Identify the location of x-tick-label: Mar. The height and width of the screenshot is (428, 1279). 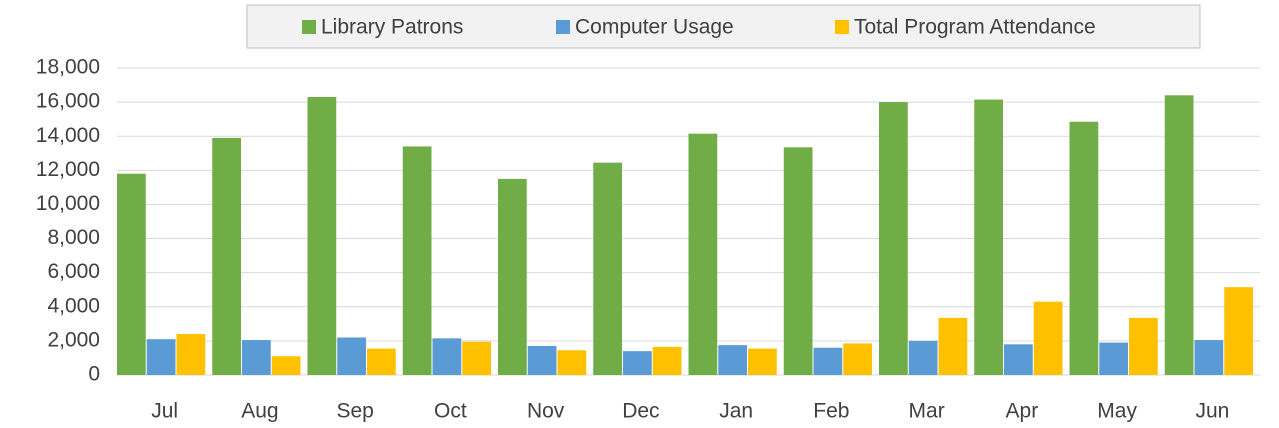
(927, 411).